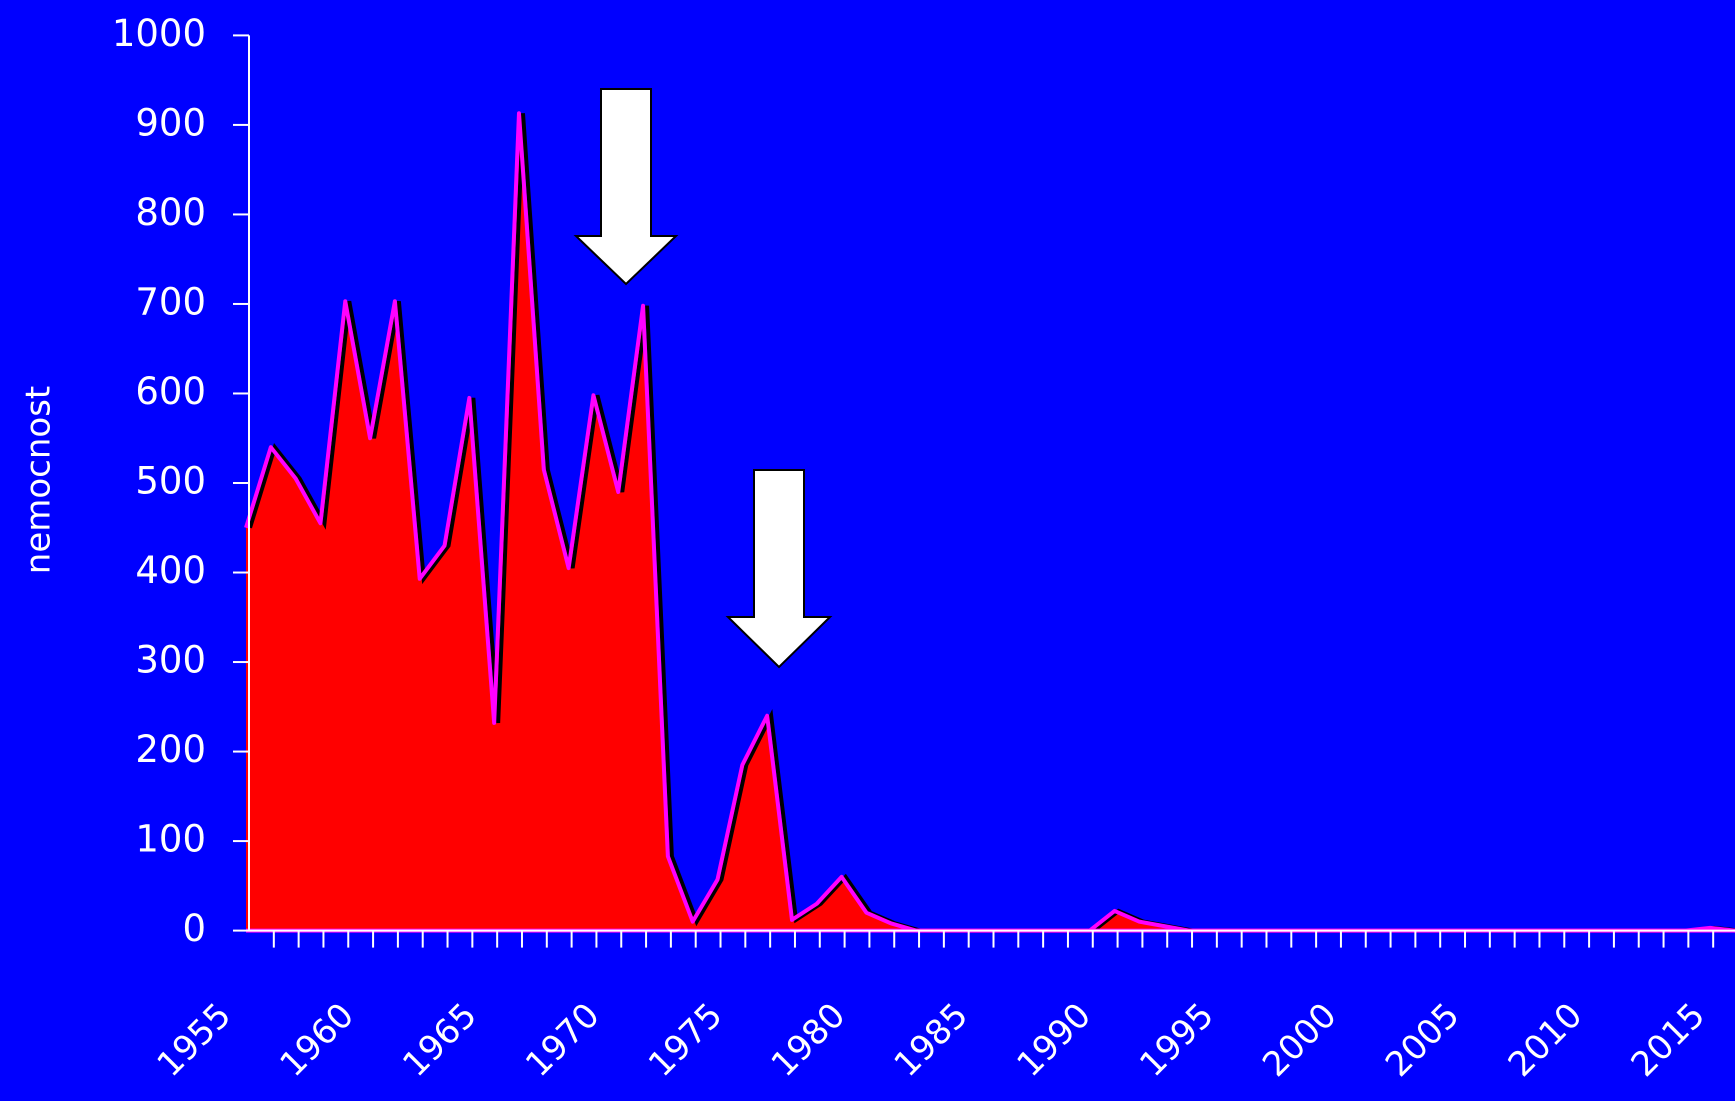 The width and height of the screenshot is (1735, 1101). What do you see at coordinates (170, 570) in the screenshot?
I see `y-tick-label: 400` at bounding box center [170, 570].